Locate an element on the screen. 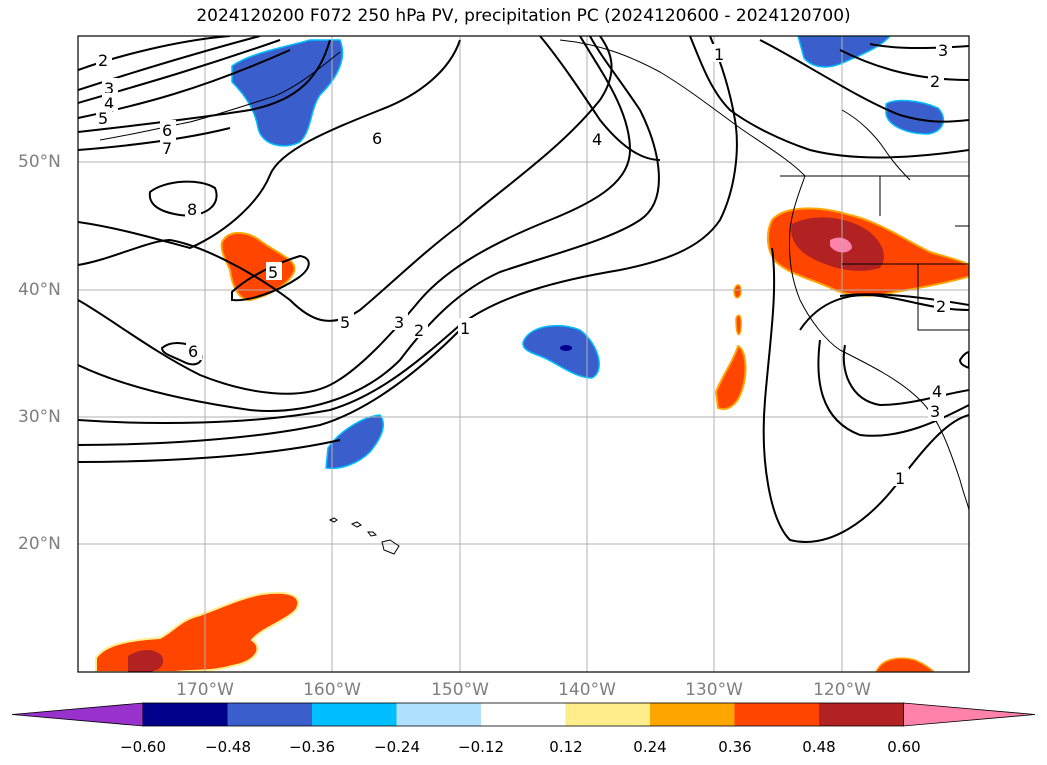  pc-pos-west-coast-peak is located at coordinates (841, 245).